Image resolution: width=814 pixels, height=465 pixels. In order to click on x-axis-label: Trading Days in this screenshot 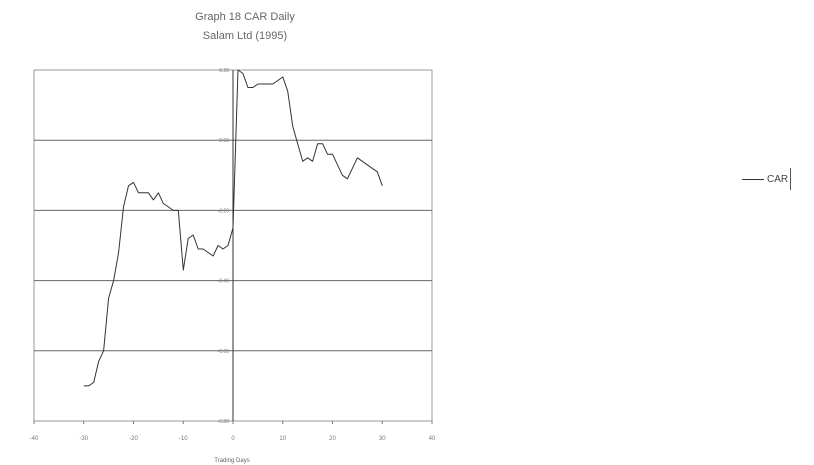, I will do `click(231, 461)`.